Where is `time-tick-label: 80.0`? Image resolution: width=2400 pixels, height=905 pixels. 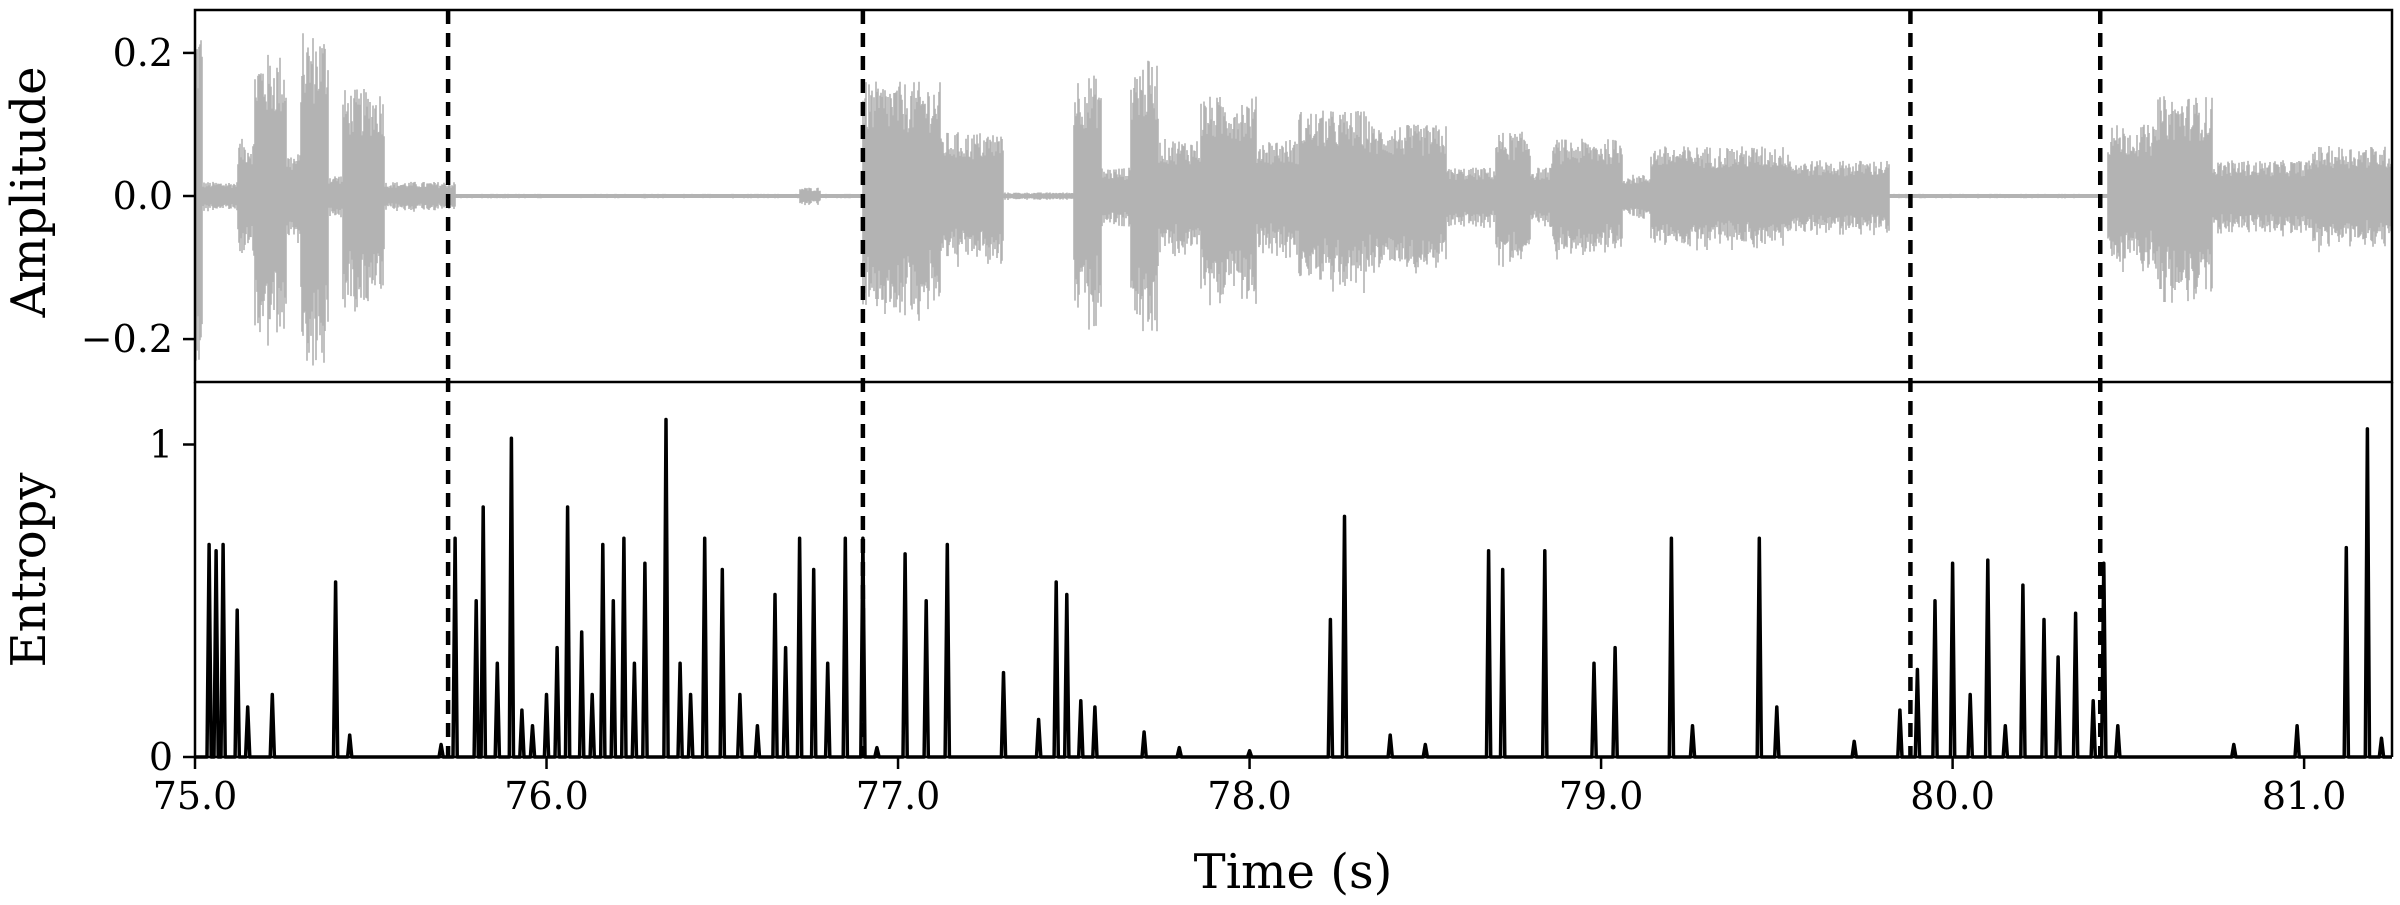 time-tick-label: 80.0 is located at coordinates (1952, 796).